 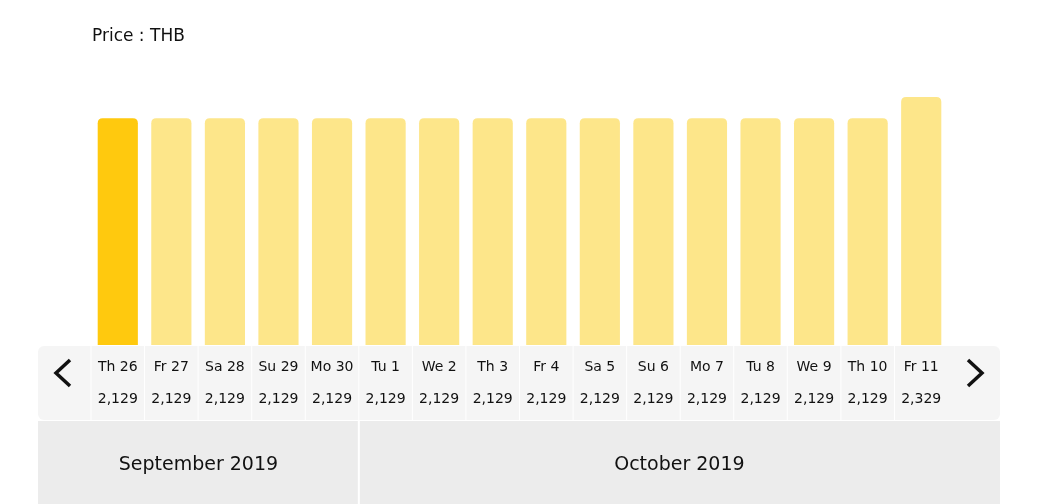 I want to click on x-tick-label: Tu 8, so click(x=760, y=366).